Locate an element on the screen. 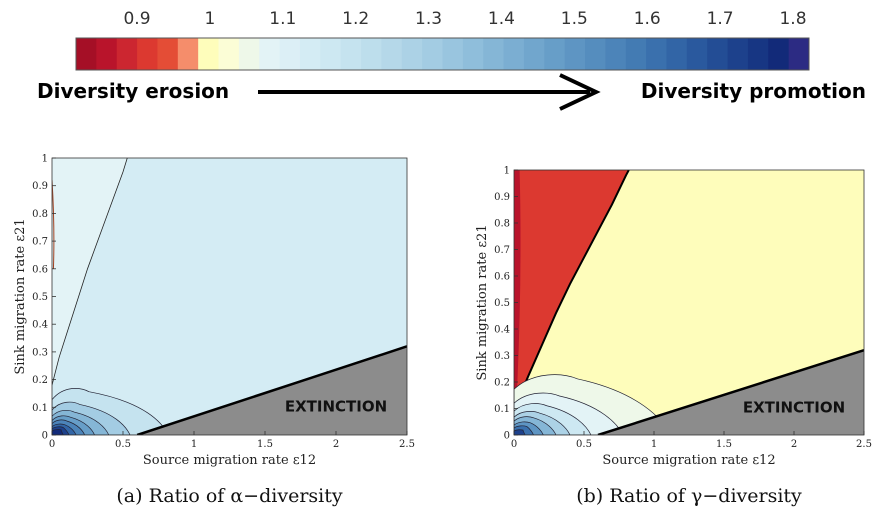 The width and height of the screenshot is (877, 520). region-erosion is located at coordinates (571, 287).